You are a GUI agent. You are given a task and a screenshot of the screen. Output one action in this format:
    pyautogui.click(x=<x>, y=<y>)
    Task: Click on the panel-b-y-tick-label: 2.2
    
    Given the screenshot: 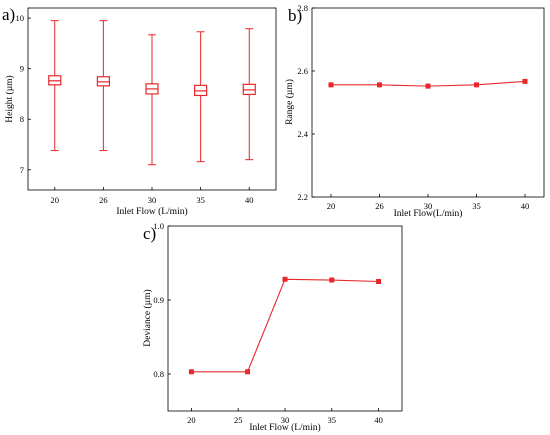 What is the action you would take?
    pyautogui.click(x=302, y=197)
    